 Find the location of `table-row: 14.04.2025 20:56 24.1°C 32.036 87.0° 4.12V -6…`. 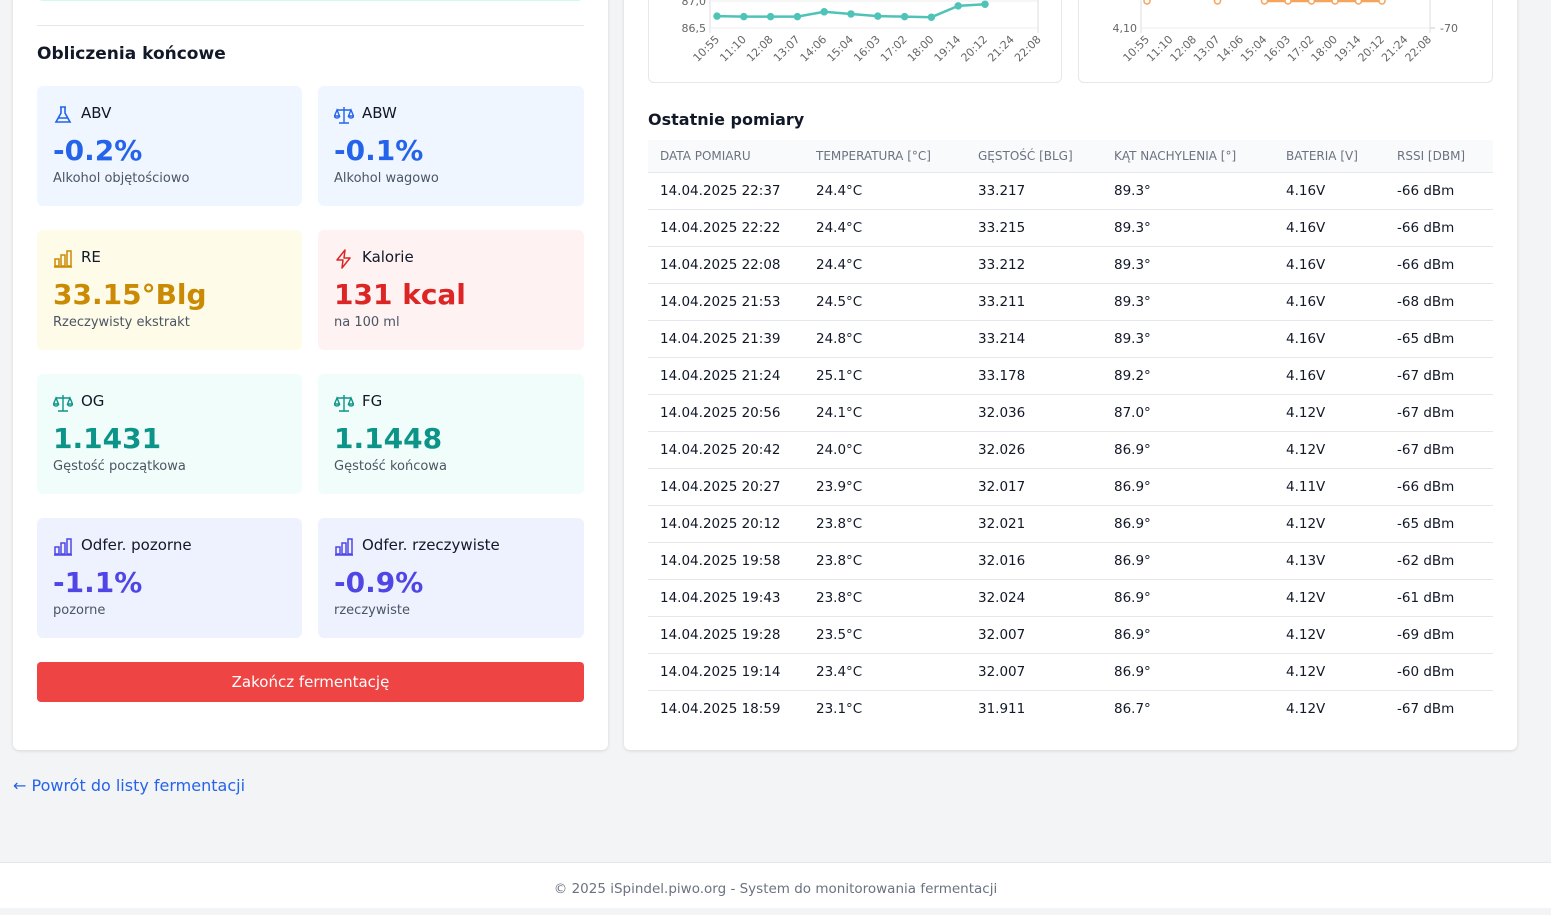

table-row: 14.04.2025 20:56 24.1°C 32.036 87.0° 4.12V -6… is located at coordinates (1070, 413).